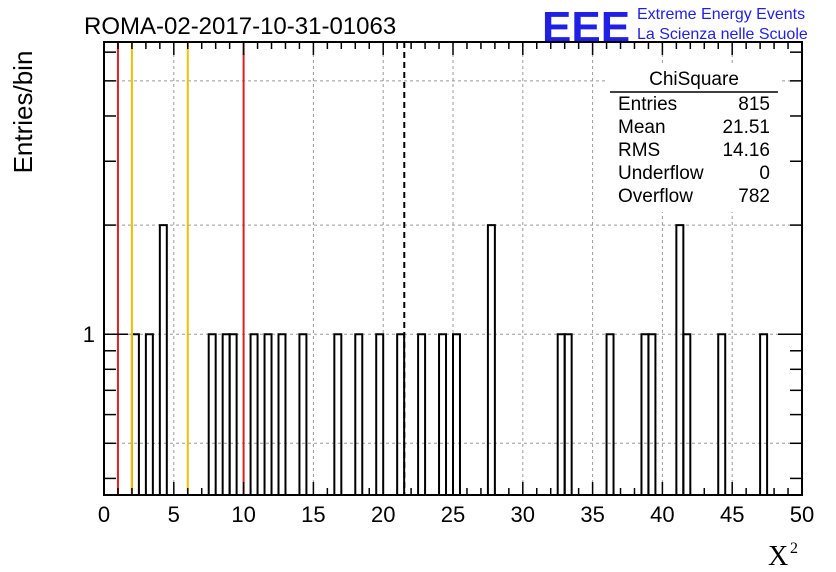  What do you see at coordinates (642, 127) in the screenshot?
I see `stats-label: Mean` at bounding box center [642, 127].